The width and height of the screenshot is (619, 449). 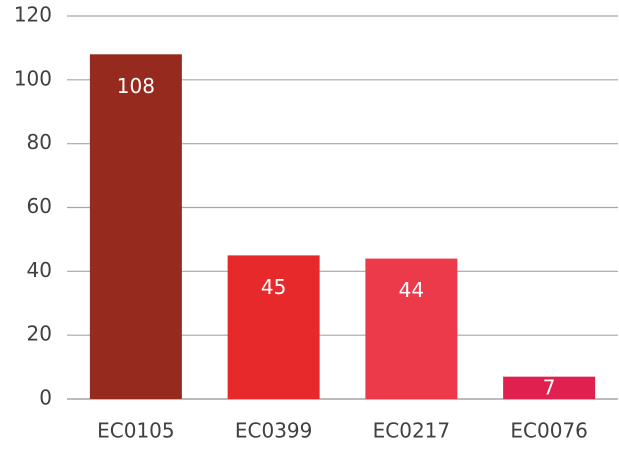 I want to click on bar-ec0217, so click(x=411, y=328).